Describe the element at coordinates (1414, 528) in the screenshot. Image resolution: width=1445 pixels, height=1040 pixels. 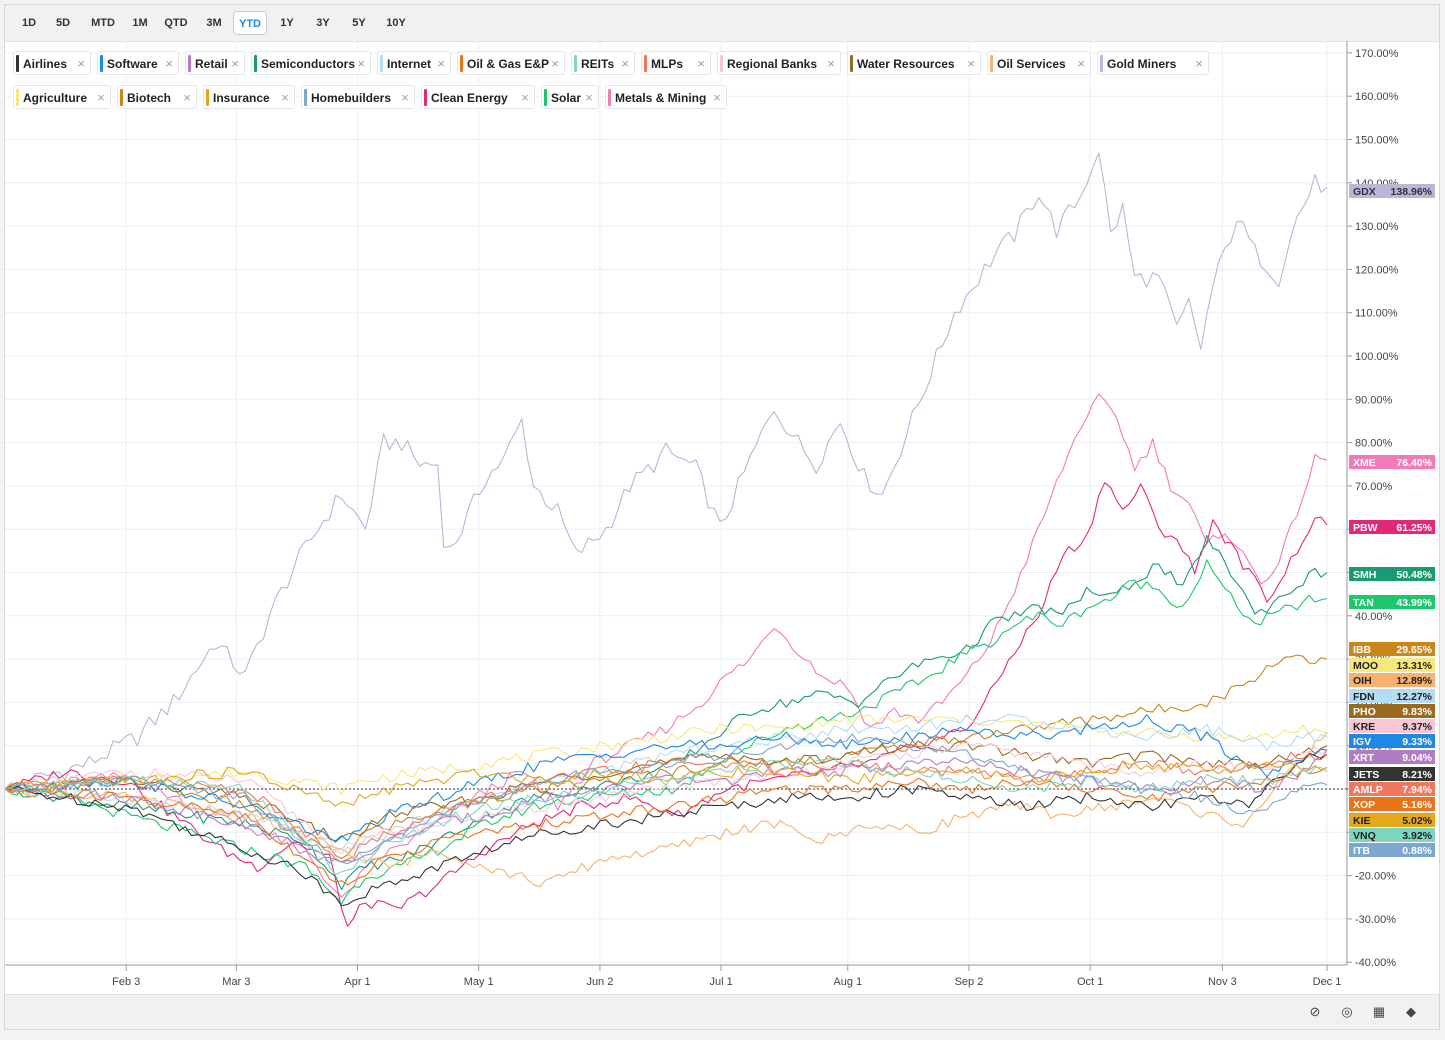
I see `end-label-value: 61.25%` at that location.